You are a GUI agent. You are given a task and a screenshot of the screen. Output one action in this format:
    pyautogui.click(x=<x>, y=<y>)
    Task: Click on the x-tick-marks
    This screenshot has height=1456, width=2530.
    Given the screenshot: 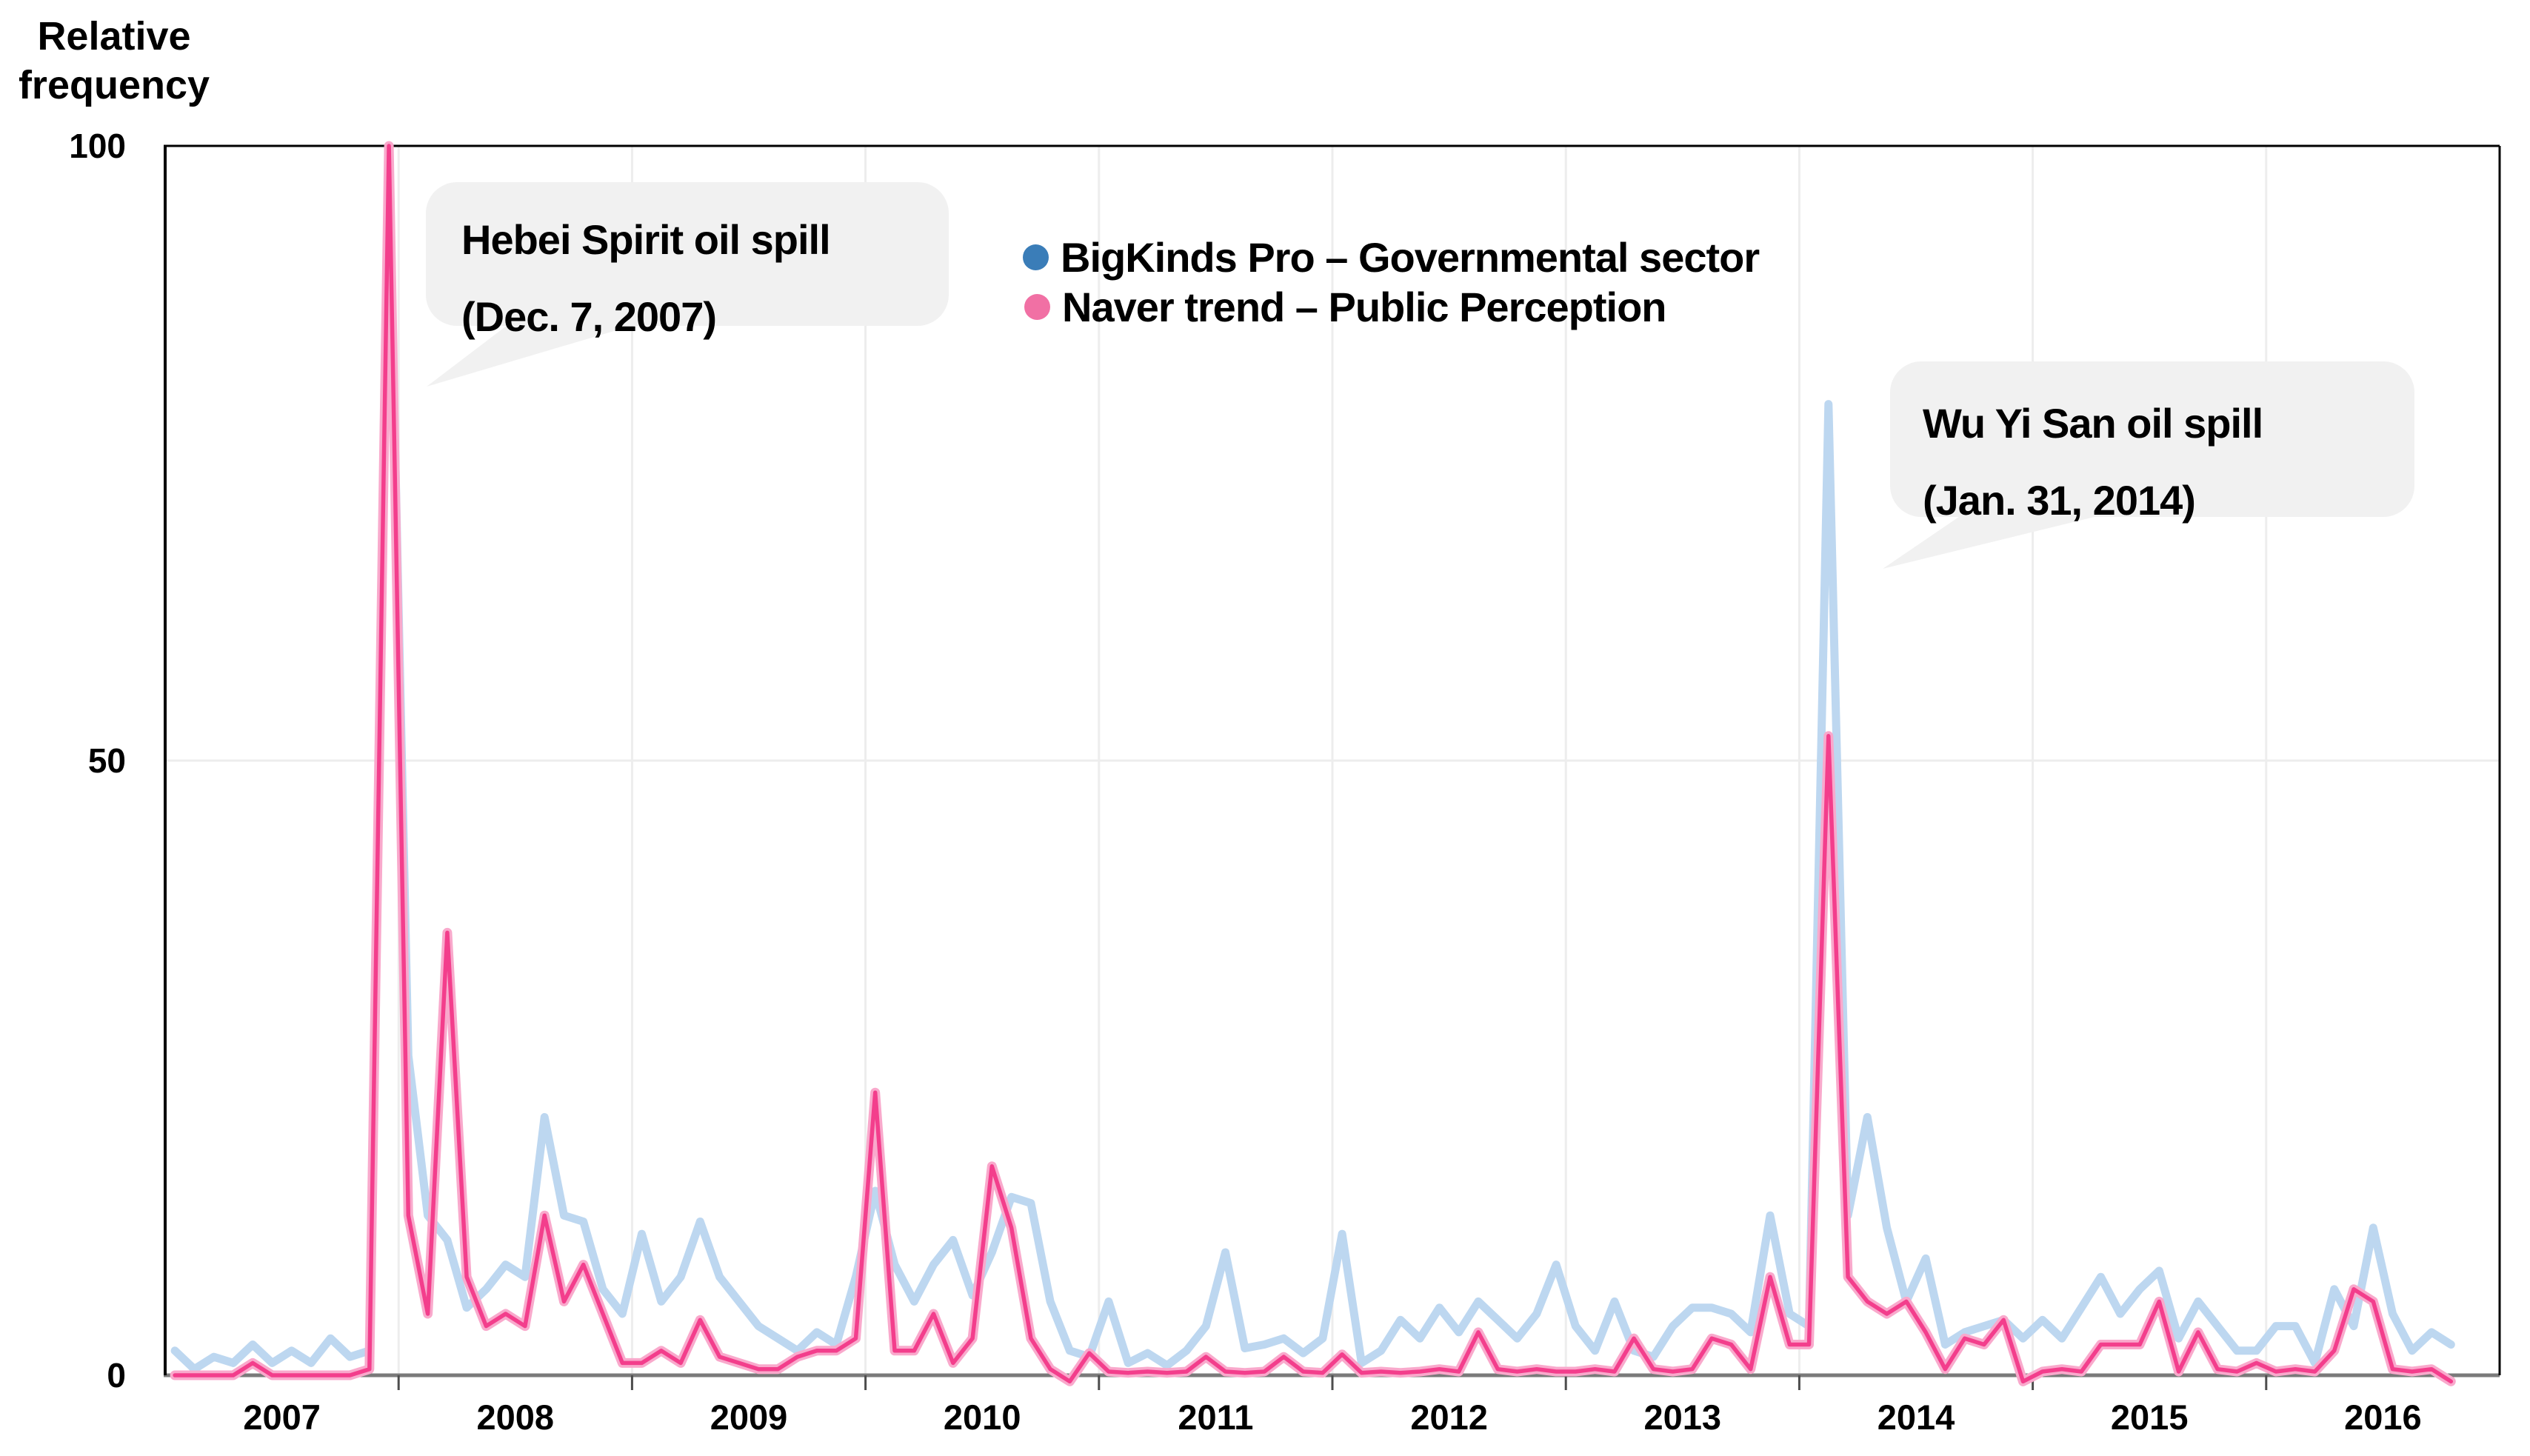 What is the action you would take?
    pyautogui.click(x=1332, y=1382)
    